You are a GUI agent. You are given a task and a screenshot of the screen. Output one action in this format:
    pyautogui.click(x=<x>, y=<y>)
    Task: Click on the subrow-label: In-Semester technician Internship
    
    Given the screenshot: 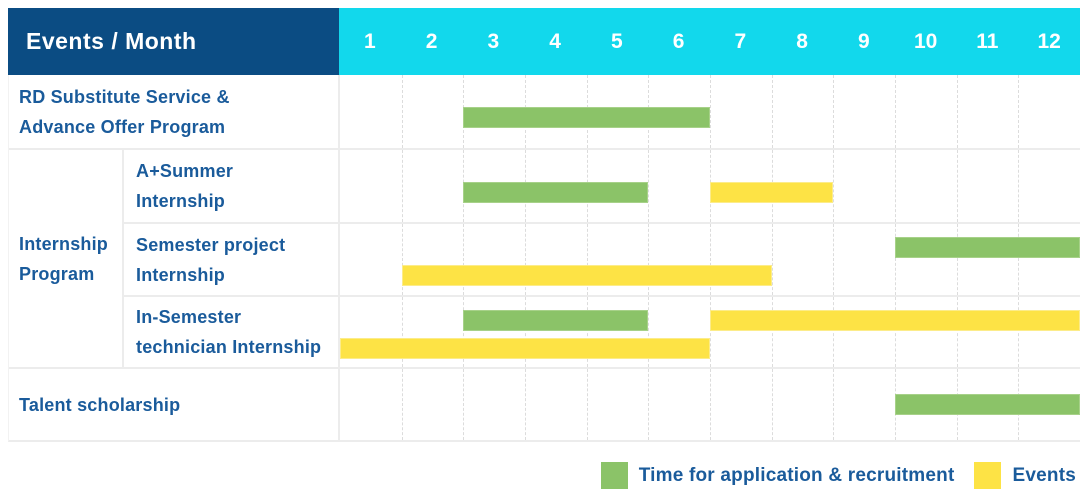 What is the action you would take?
    pyautogui.click(x=232, y=332)
    